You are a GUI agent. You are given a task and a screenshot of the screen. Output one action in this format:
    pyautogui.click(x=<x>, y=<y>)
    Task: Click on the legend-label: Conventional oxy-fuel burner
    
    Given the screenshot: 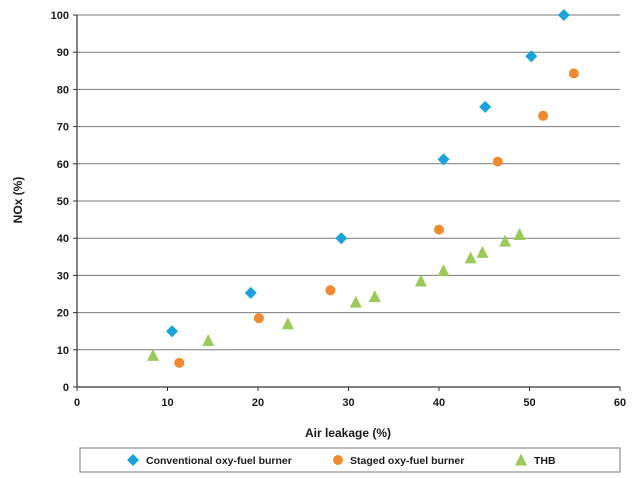 What is the action you would take?
    pyautogui.click(x=219, y=461)
    